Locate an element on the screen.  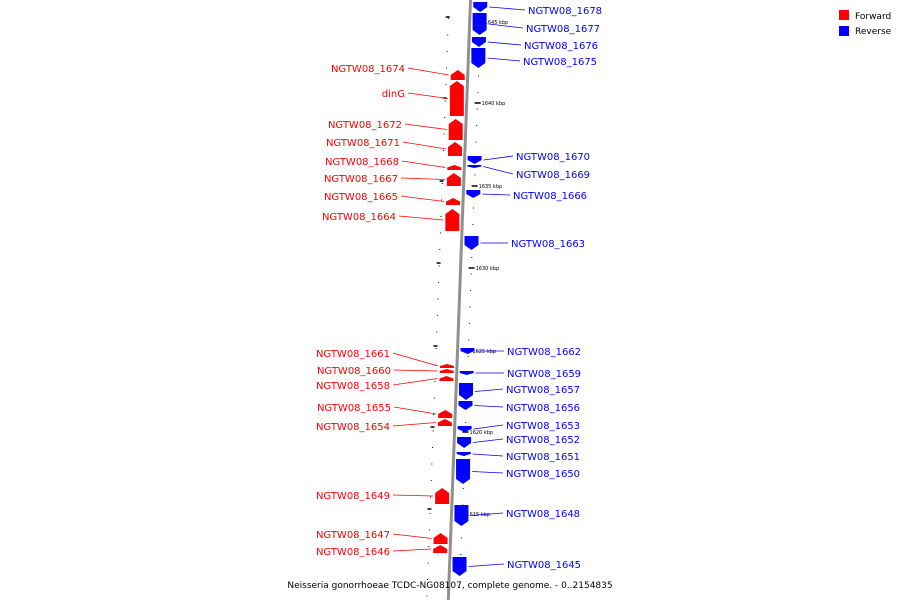
gene-label-ngtw08-1666: NGTW08_1666 is located at coordinates (550, 196).